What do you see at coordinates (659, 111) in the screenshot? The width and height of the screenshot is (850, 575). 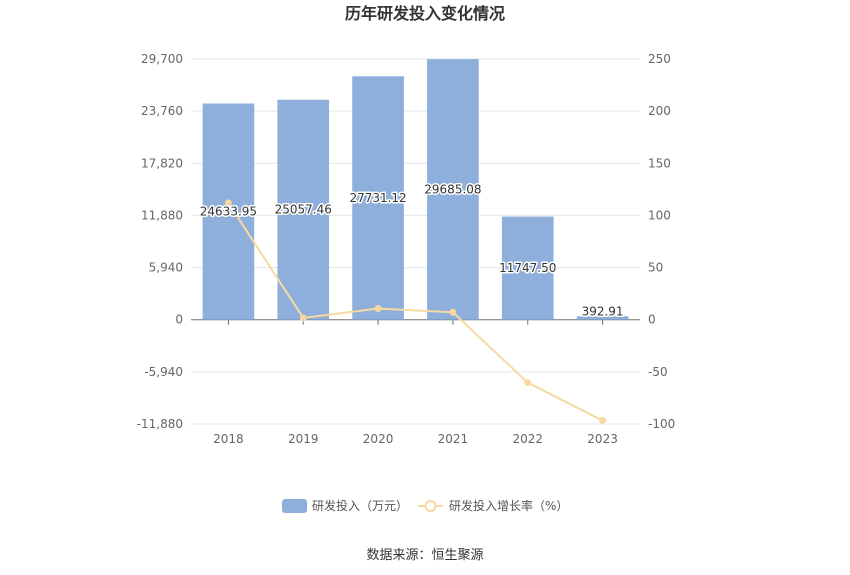 I see `y-right-tick-label: 200` at bounding box center [659, 111].